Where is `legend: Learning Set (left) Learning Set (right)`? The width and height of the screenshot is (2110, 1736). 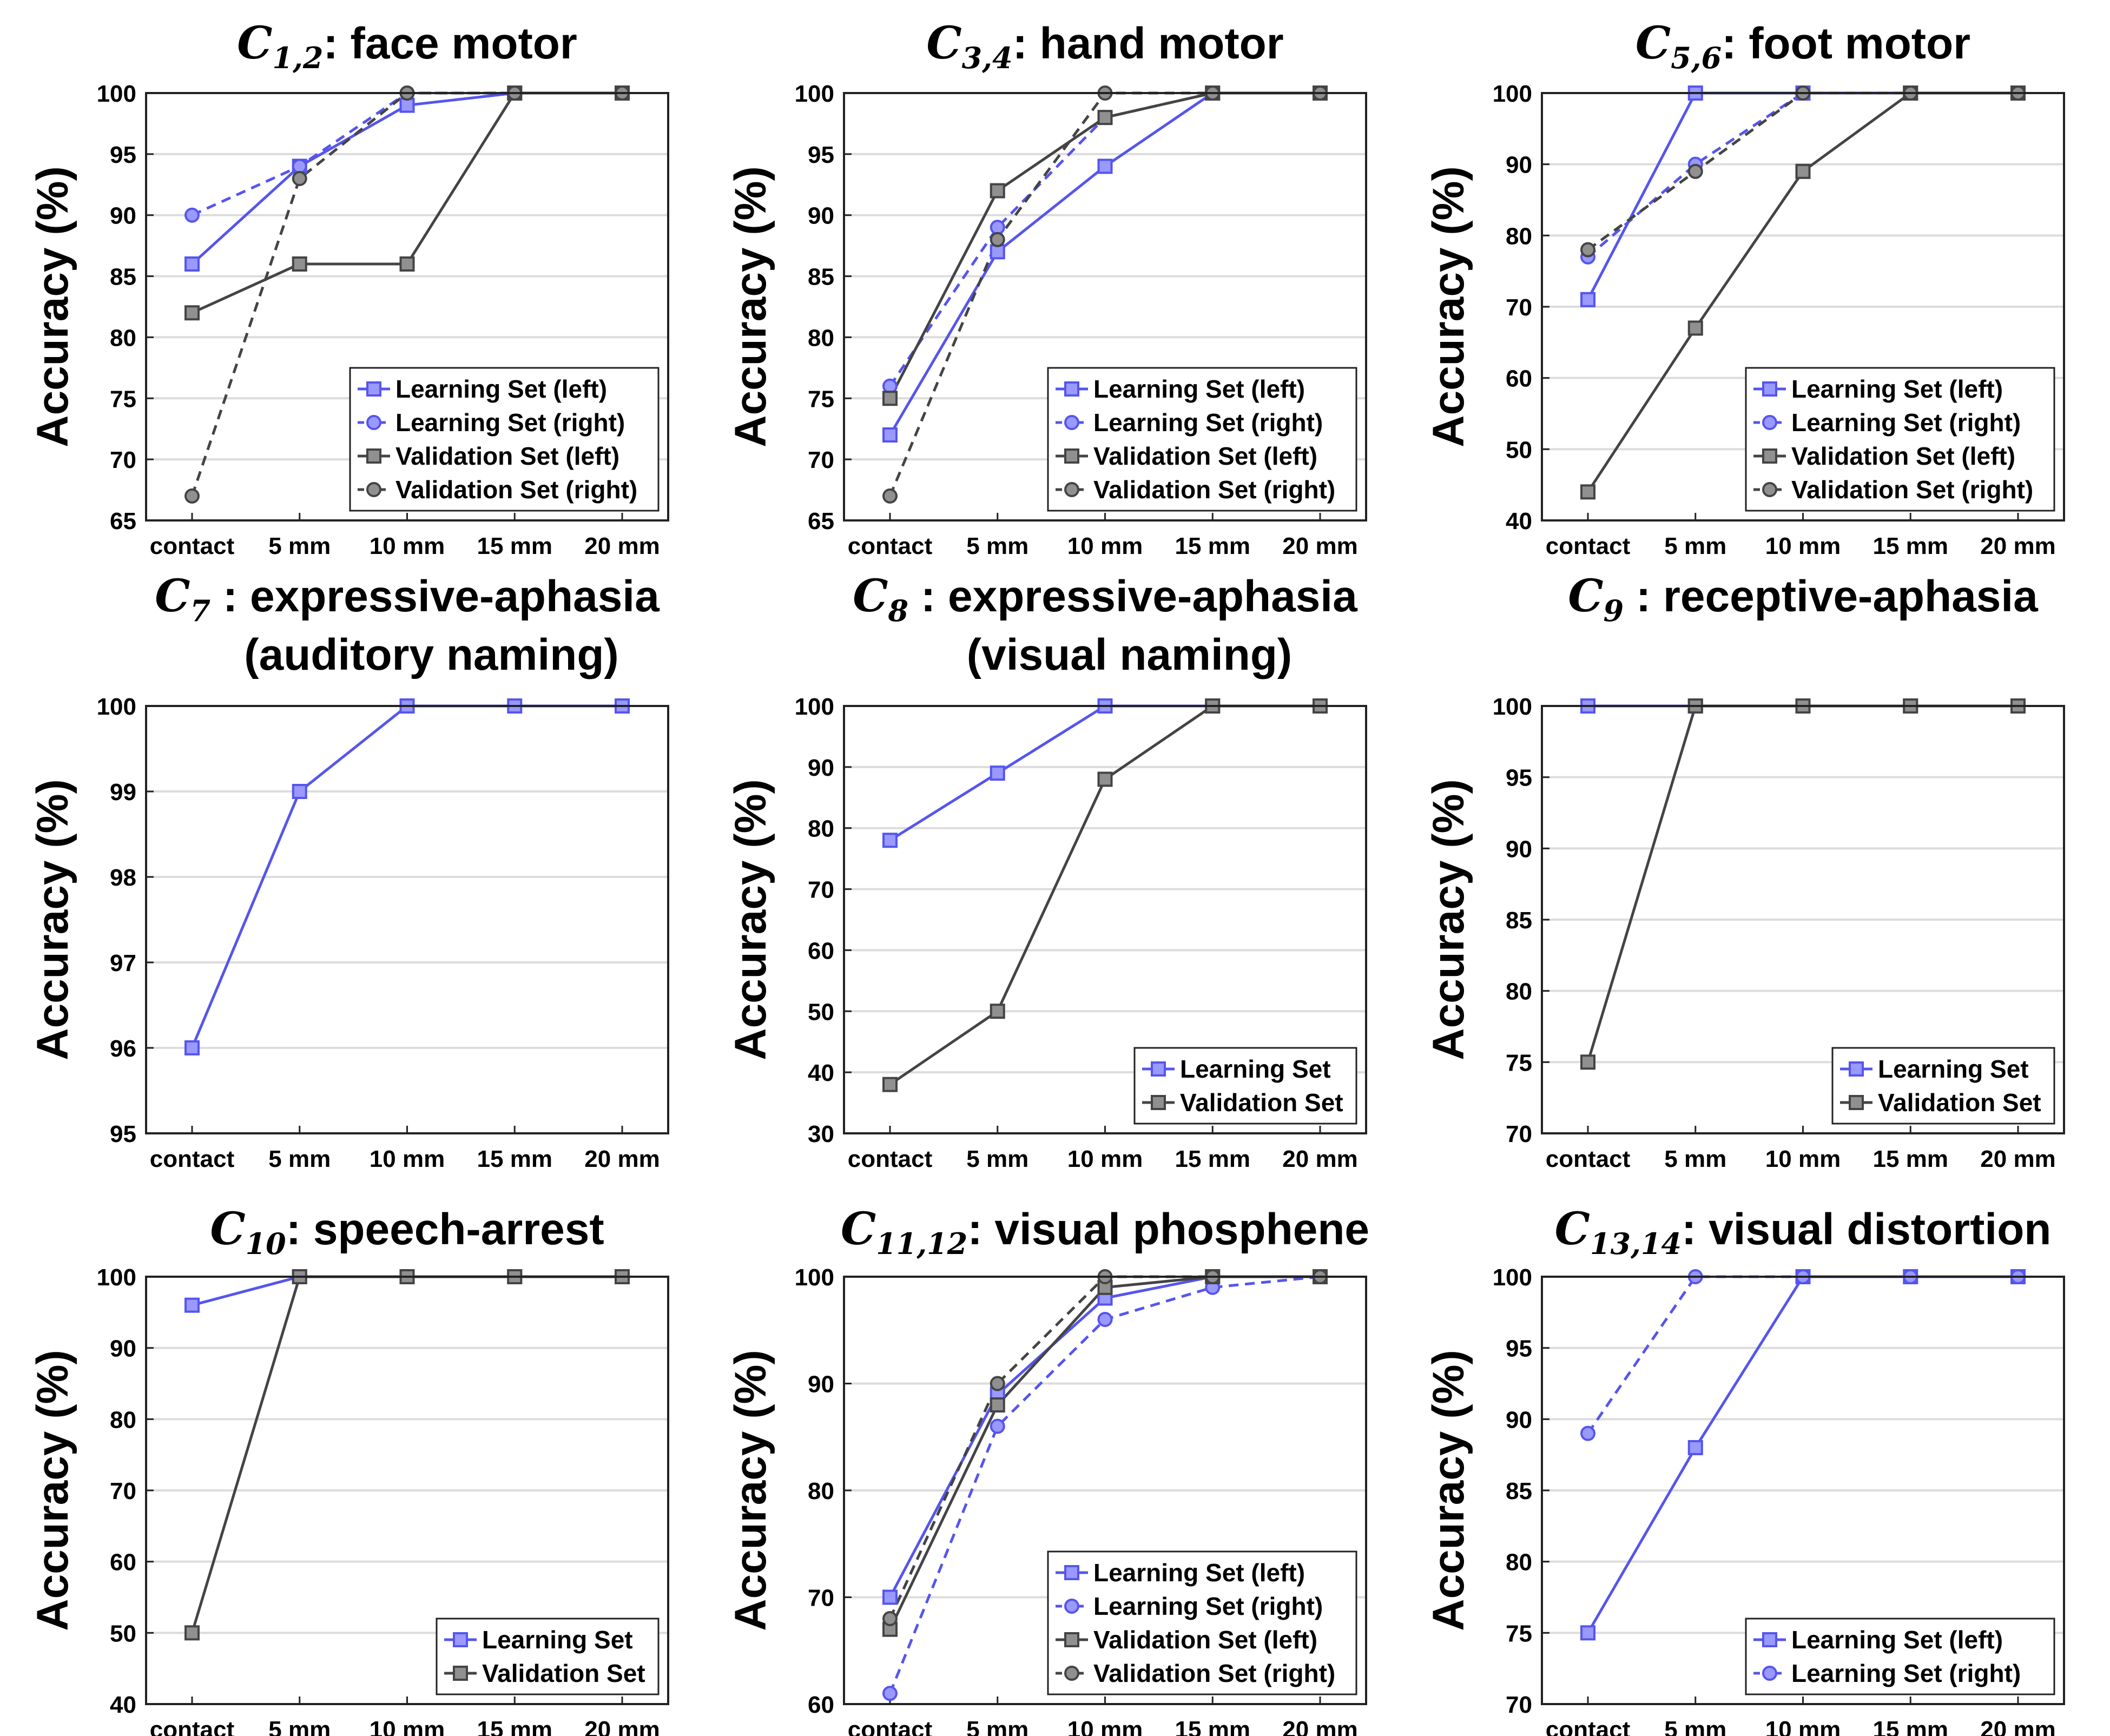 legend: Learning Set (left) Learning Set (right) is located at coordinates (1900, 1657).